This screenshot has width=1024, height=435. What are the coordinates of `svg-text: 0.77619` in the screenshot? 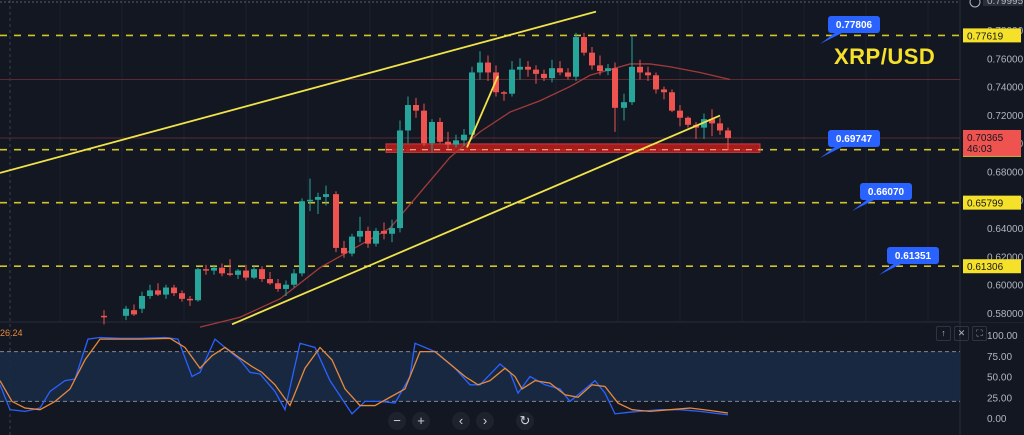 It's located at (985, 36).